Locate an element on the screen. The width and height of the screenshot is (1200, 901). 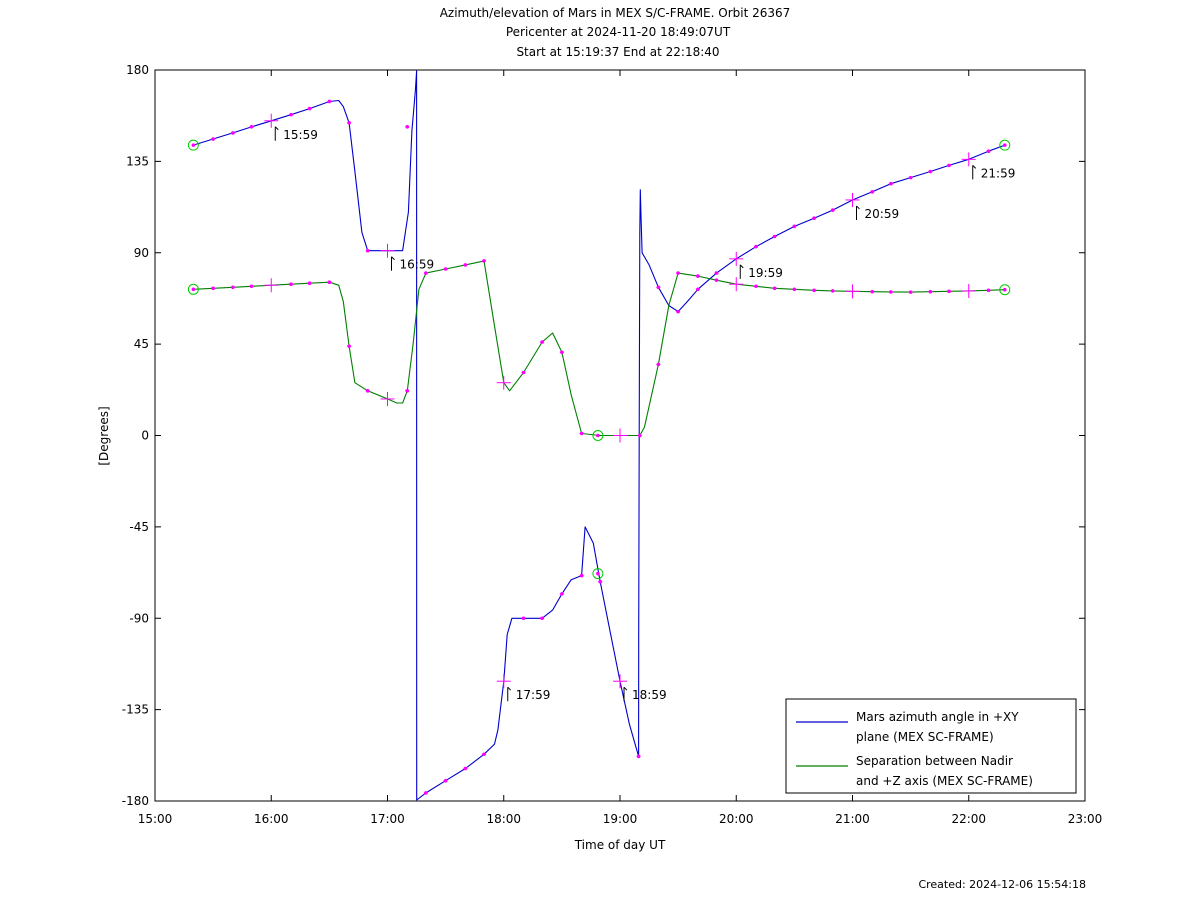
series-line-separation is located at coordinates (599, 348).